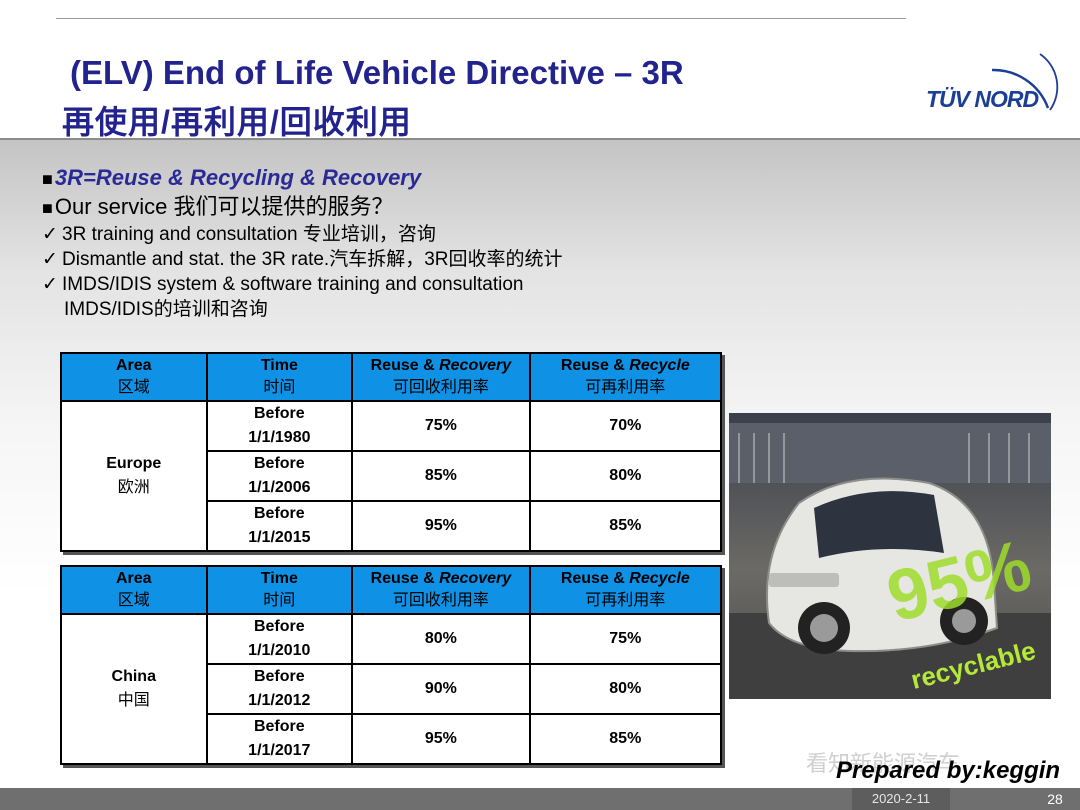 Image resolution: width=1080 pixels, height=810 pixels. I want to click on wechat-watermark: 看知新能源汽车, so click(883, 763).